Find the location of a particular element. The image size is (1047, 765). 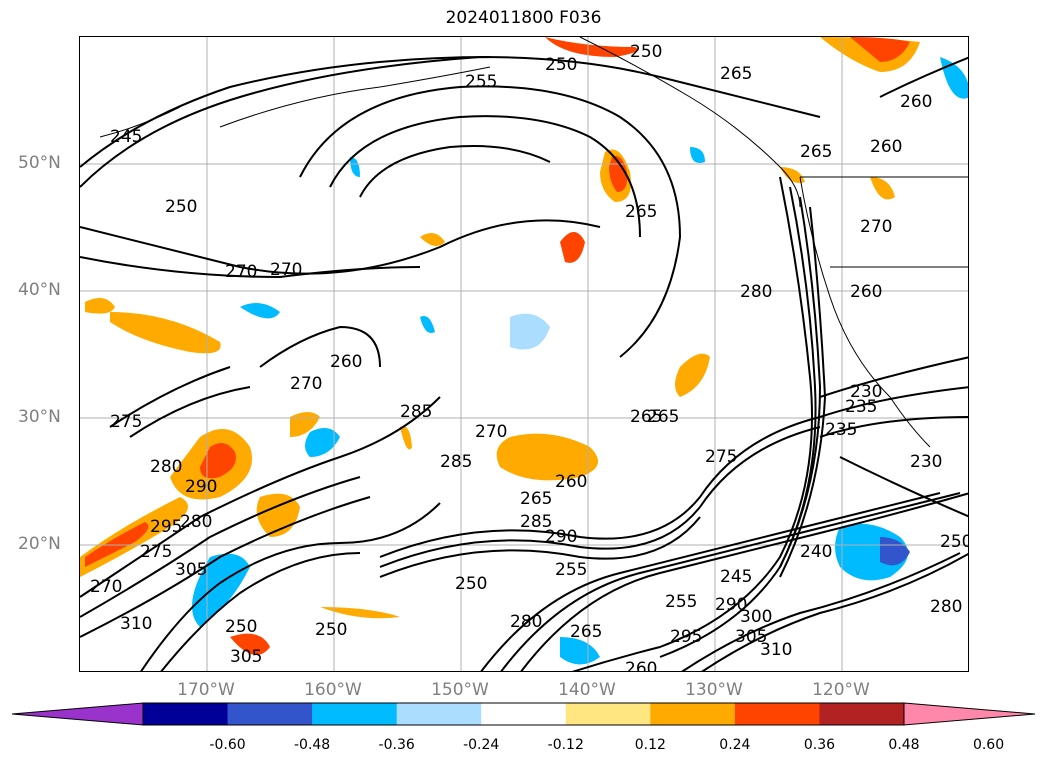

lon-label-160w: 160°W is located at coordinates (333, 690).